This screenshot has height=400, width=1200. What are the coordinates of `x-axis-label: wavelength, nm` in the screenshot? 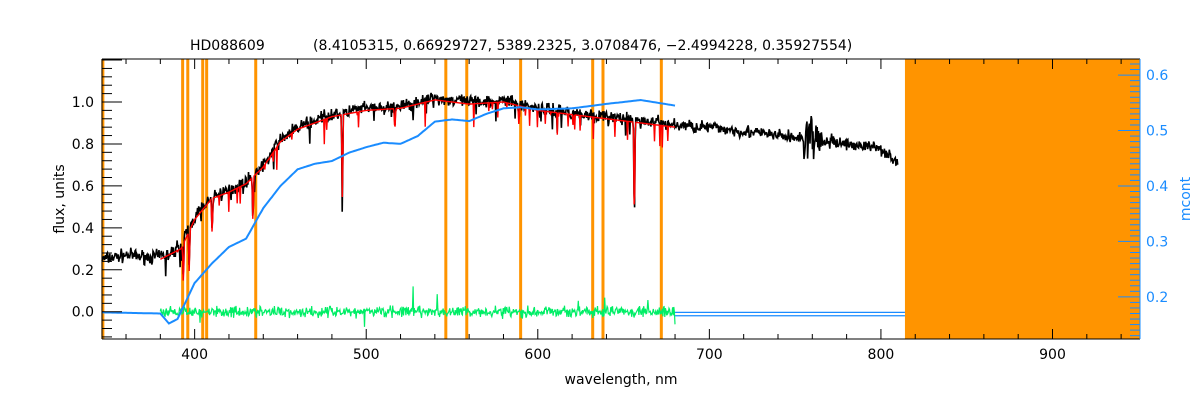 It's located at (621, 380).